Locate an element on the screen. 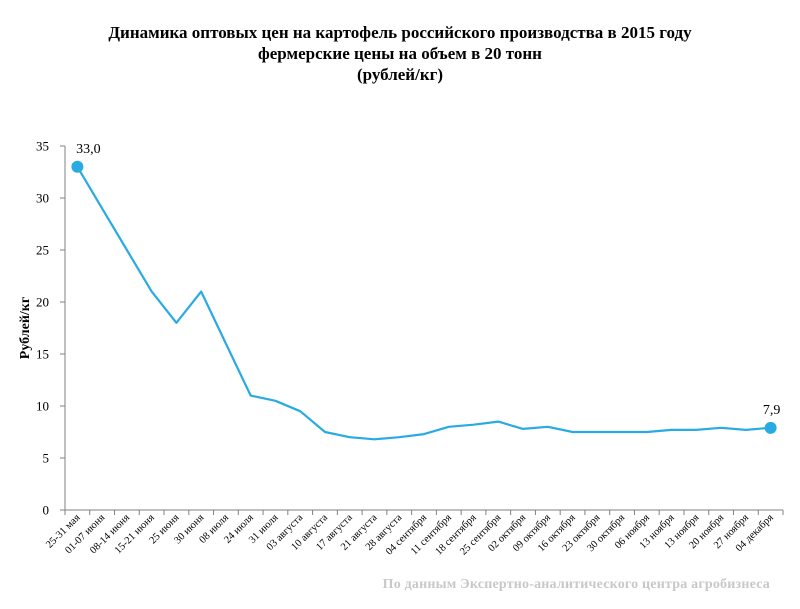 This screenshot has width=800, height=609. y-tick-label: 5 is located at coordinates (46, 458).